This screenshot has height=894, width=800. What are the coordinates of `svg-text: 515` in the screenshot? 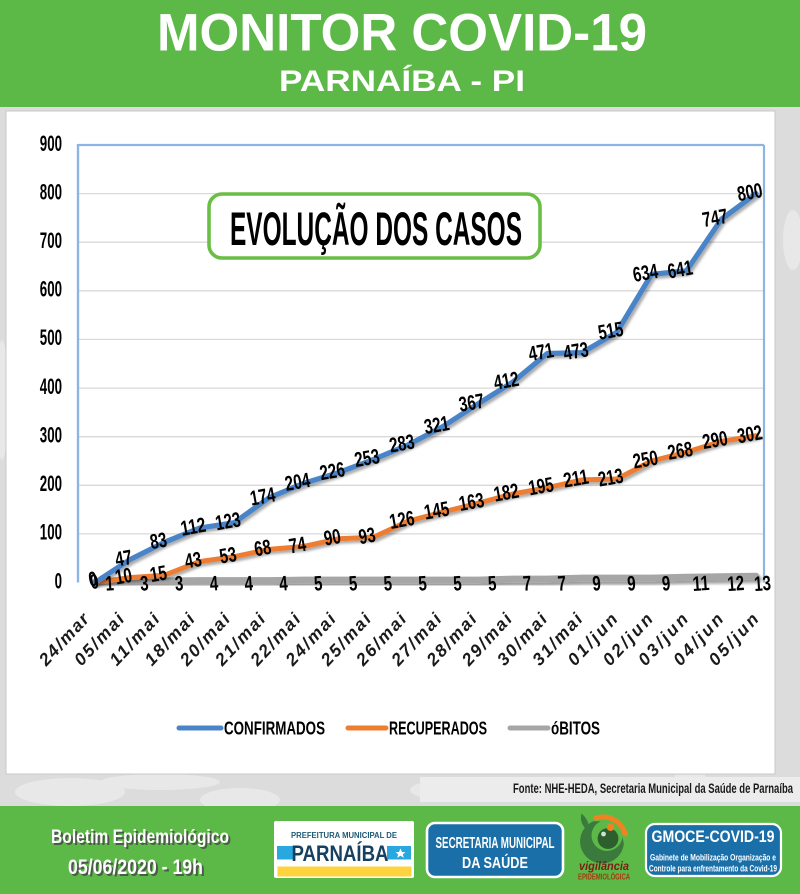 It's located at (610, 331).